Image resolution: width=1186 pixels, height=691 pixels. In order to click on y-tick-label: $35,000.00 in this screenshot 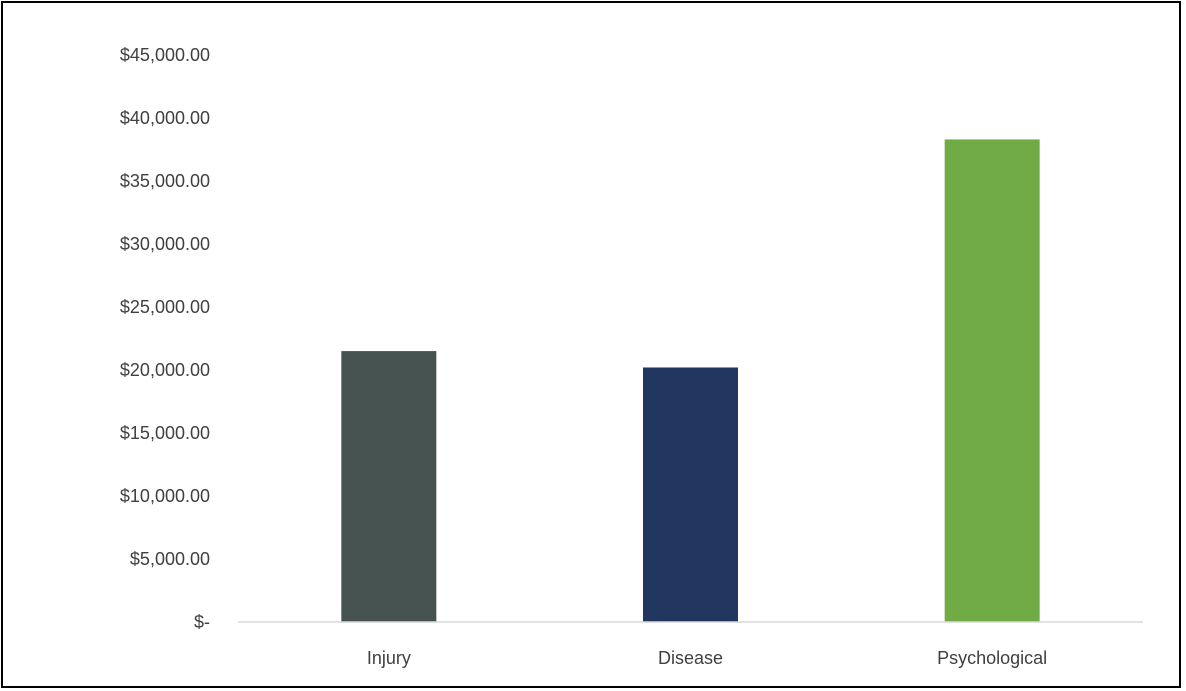, I will do `click(165, 181)`.